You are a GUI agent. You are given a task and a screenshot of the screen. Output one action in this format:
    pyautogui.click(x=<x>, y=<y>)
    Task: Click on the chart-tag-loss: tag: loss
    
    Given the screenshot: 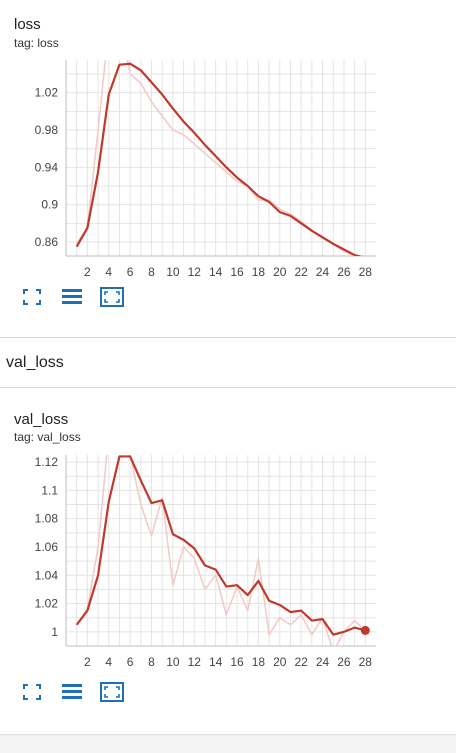 What is the action you would take?
    pyautogui.click(x=36, y=43)
    